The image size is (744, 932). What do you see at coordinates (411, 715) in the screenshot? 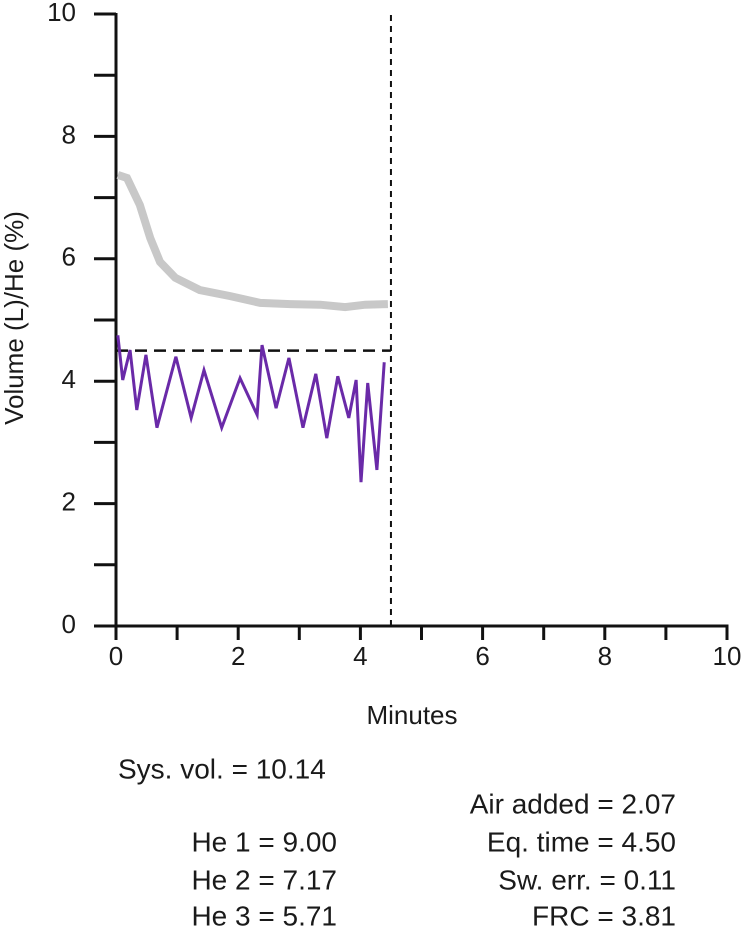
I see `x-axis-title: Minutes` at bounding box center [411, 715].